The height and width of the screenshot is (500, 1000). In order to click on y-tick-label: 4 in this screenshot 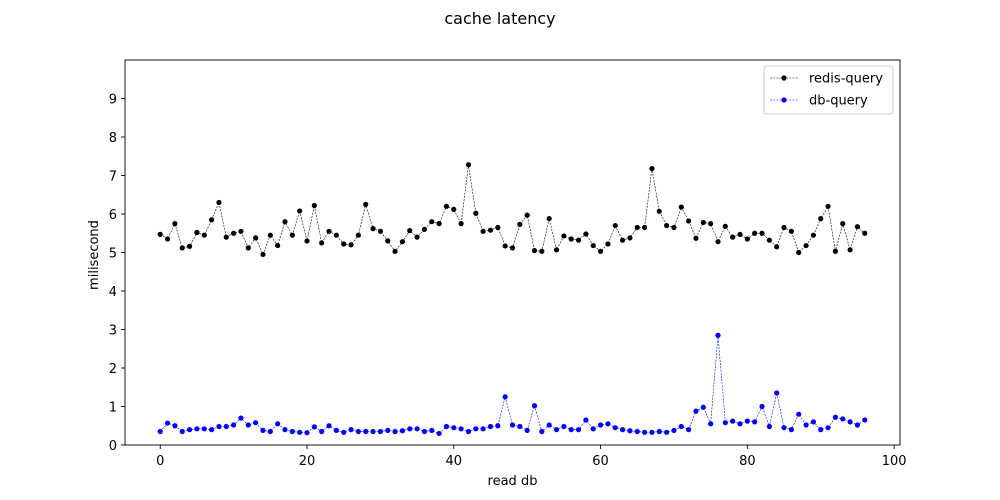, I will do `click(113, 292)`.